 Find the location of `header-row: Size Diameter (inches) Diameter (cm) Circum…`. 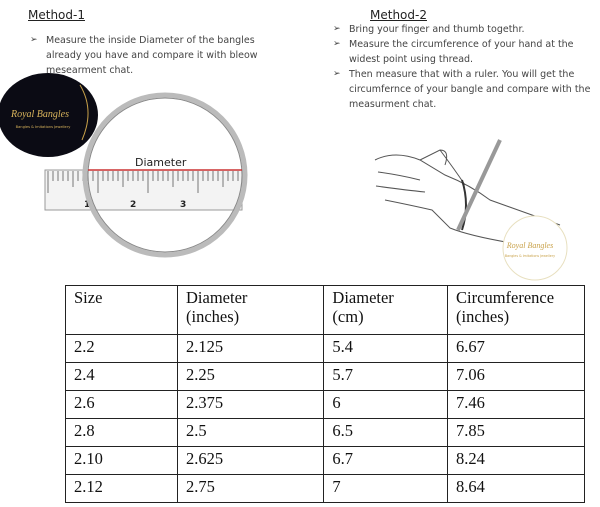

header-row: Size Diameter (inches) Diameter (cm) Circum… is located at coordinates (325, 310).